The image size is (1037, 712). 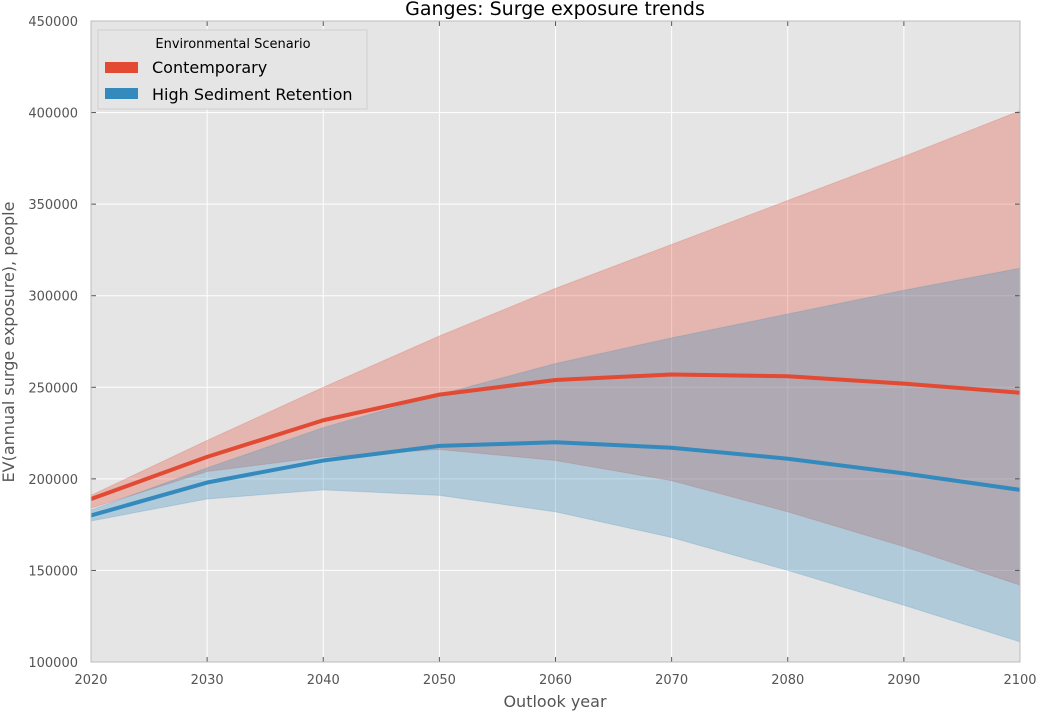 I want to click on x-tick-label: 2020, so click(x=90, y=680).